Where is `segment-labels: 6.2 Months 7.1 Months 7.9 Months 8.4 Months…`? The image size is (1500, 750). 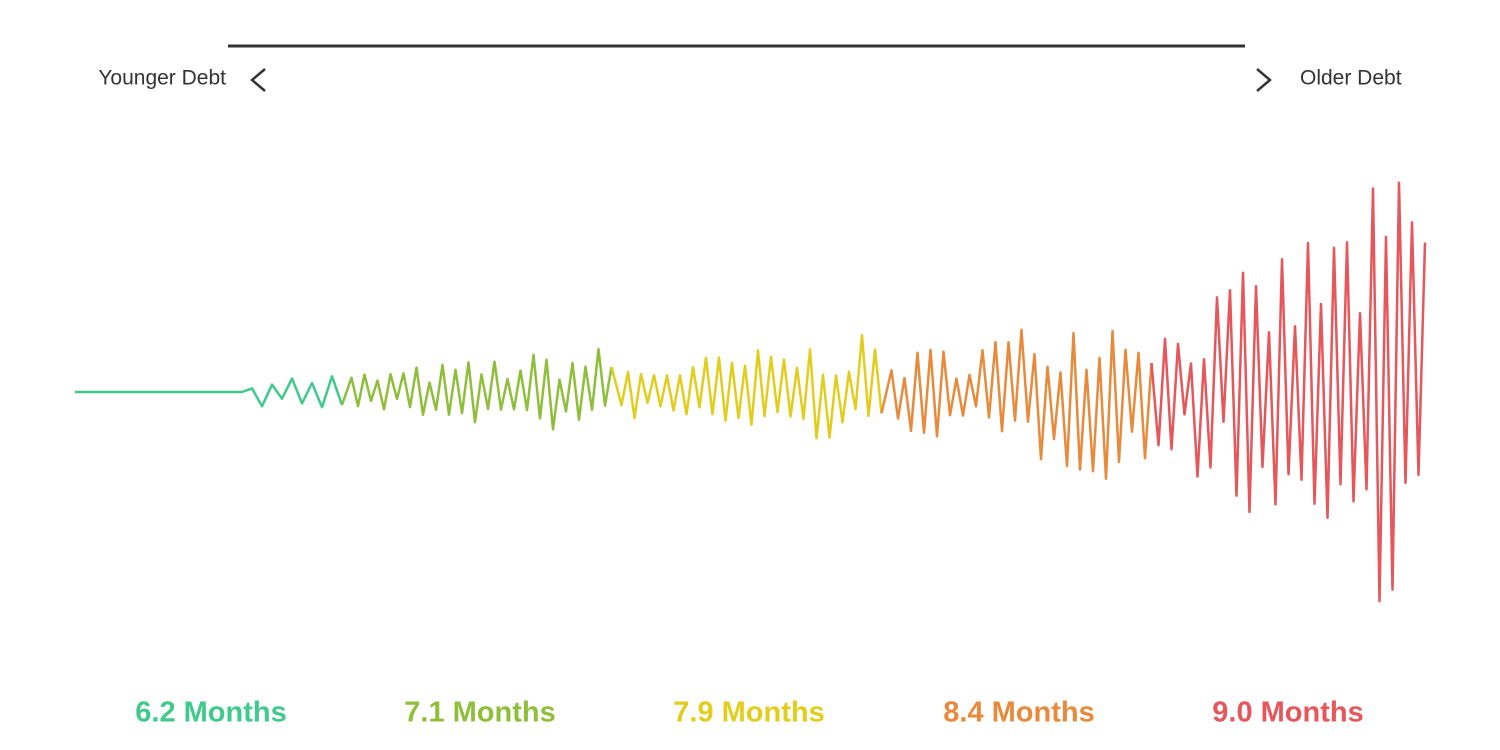 segment-labels: 6.2 Months 7.1 Months 7.9 Months 8.4 Months… is located at coordinates (749, 713).